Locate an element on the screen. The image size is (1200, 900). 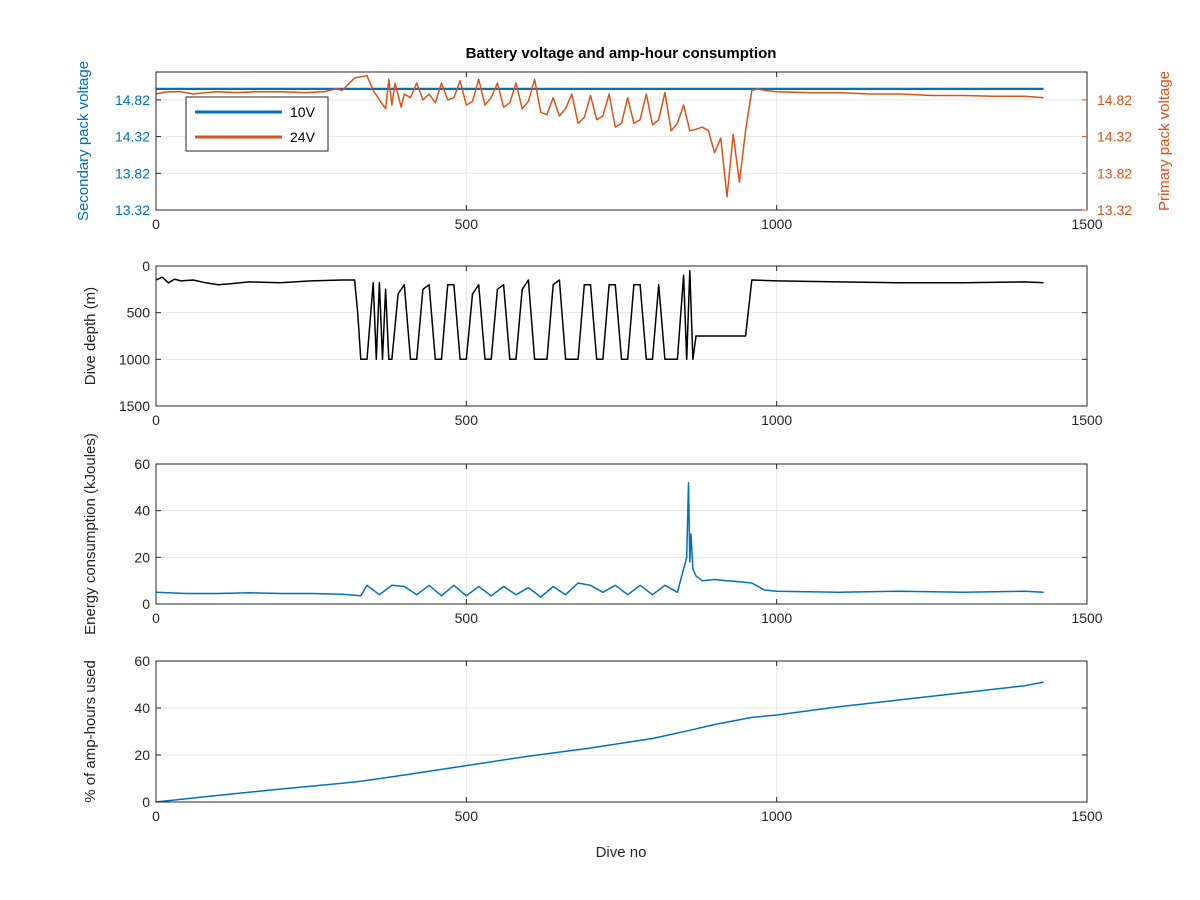
y-axis-label: Secondary pack voltage is located at coordinates (83, 141).